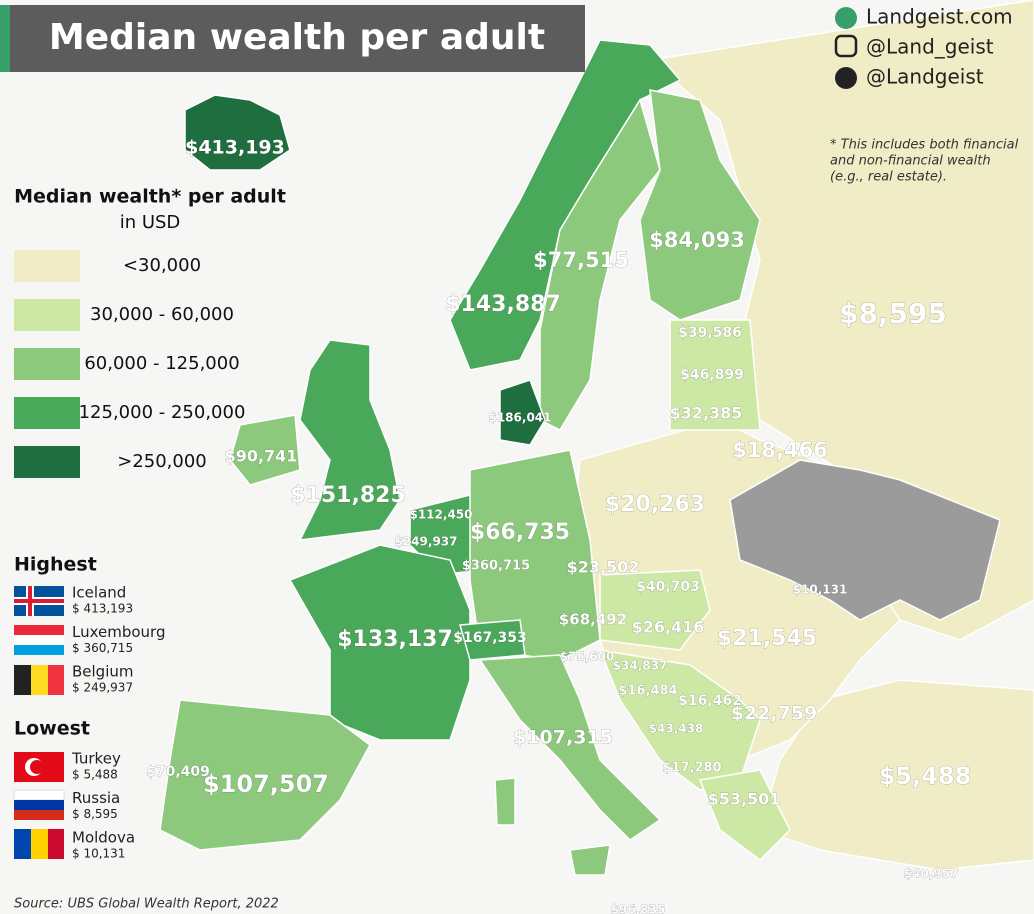 The width and height of the screenshot is (1034, 914). Describe the element at coordinates (161, 363) in the screenshot. I see `legend-label: 60,000 - 125,000` at that location.